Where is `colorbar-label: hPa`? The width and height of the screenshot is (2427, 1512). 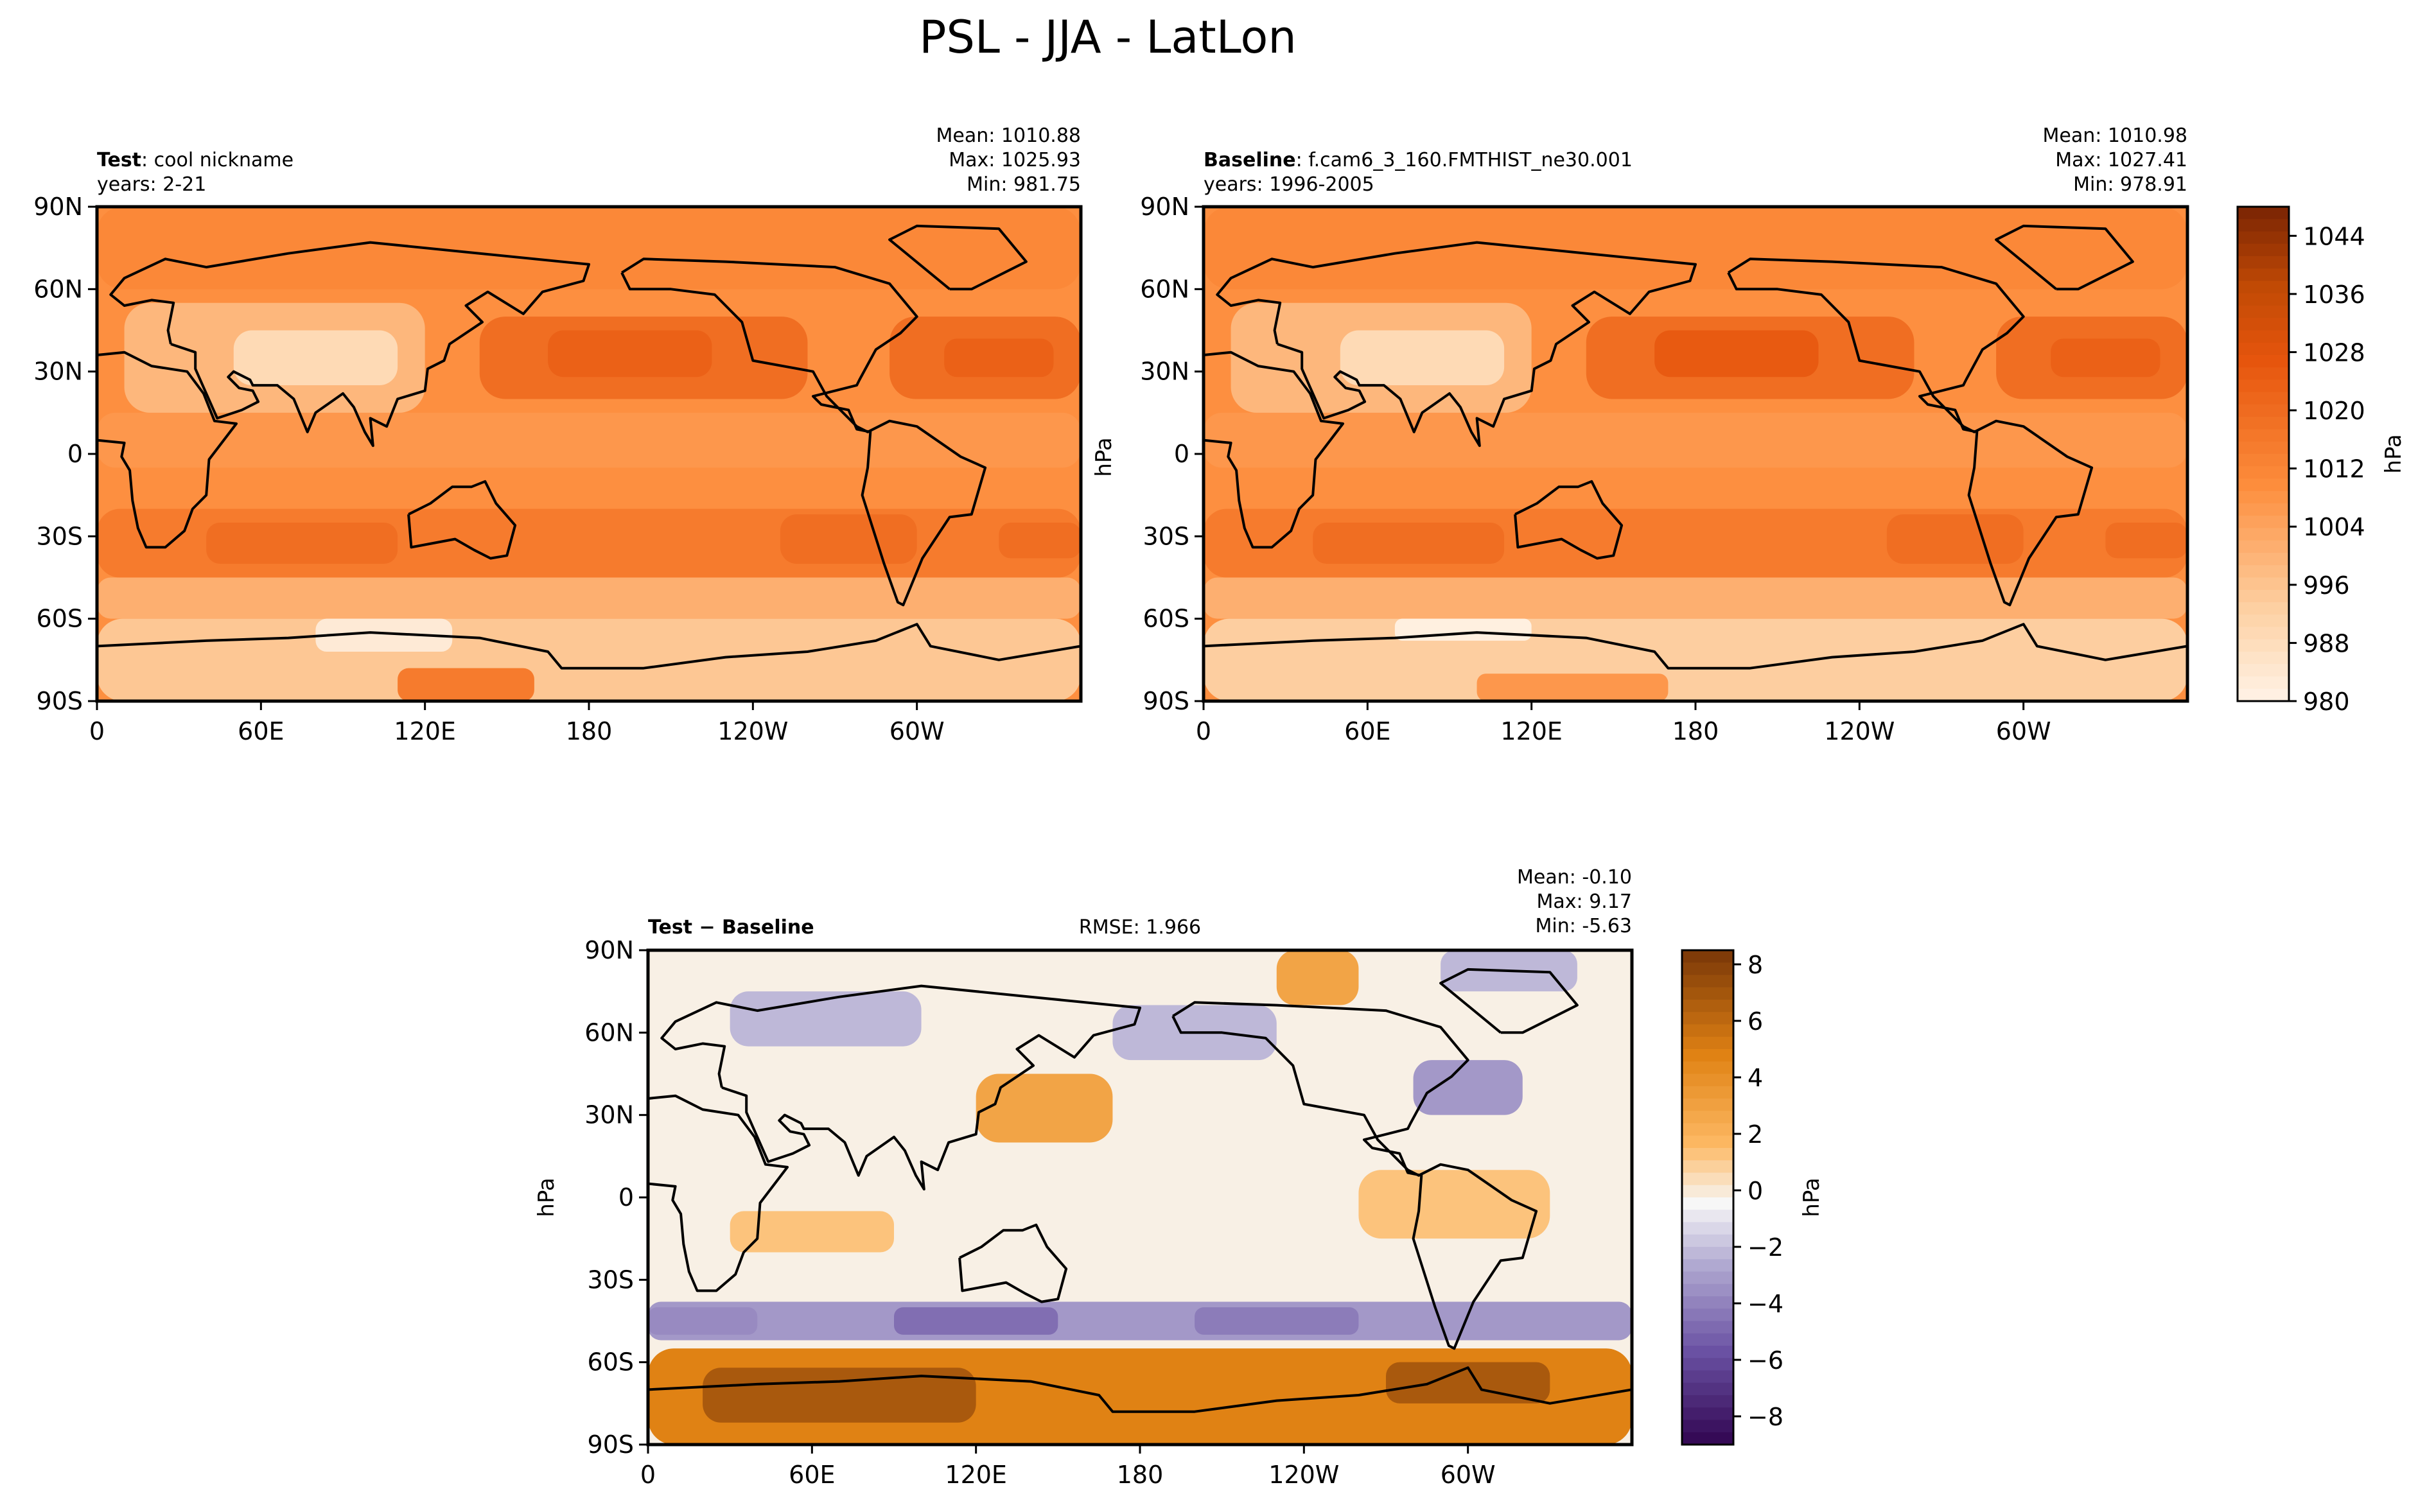
colorbar-label: hPa is located at coordinates (1812, 1197).